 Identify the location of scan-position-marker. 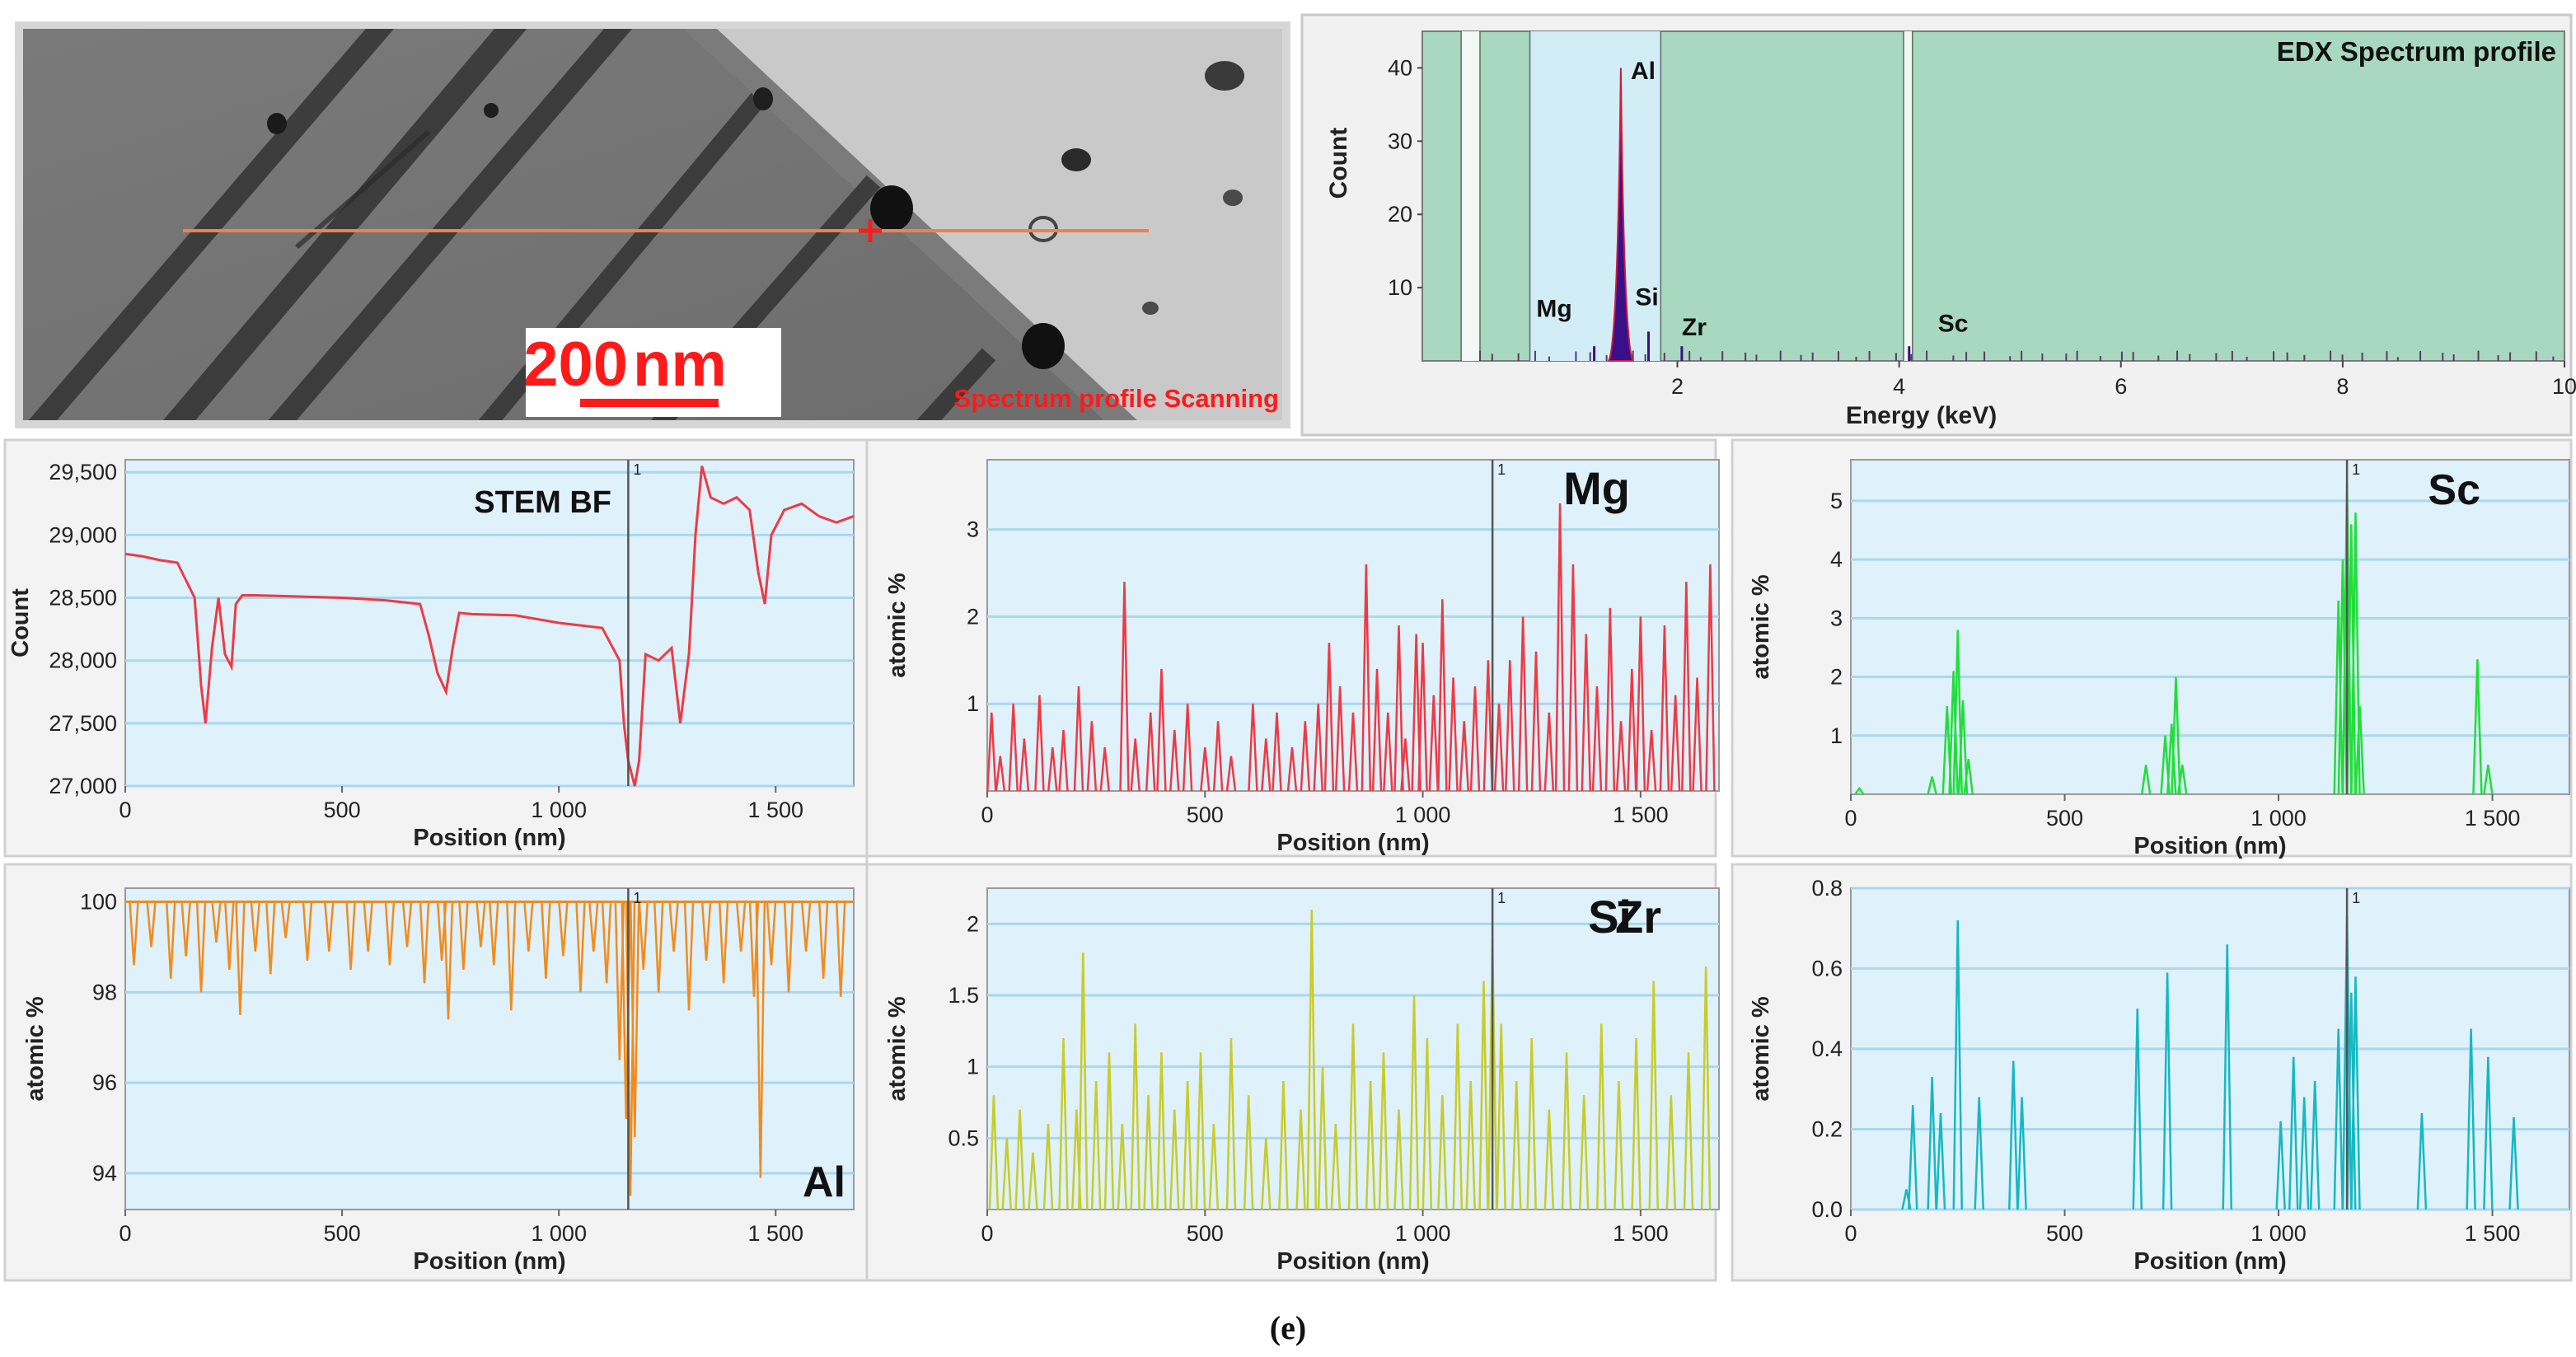
(870, 231).